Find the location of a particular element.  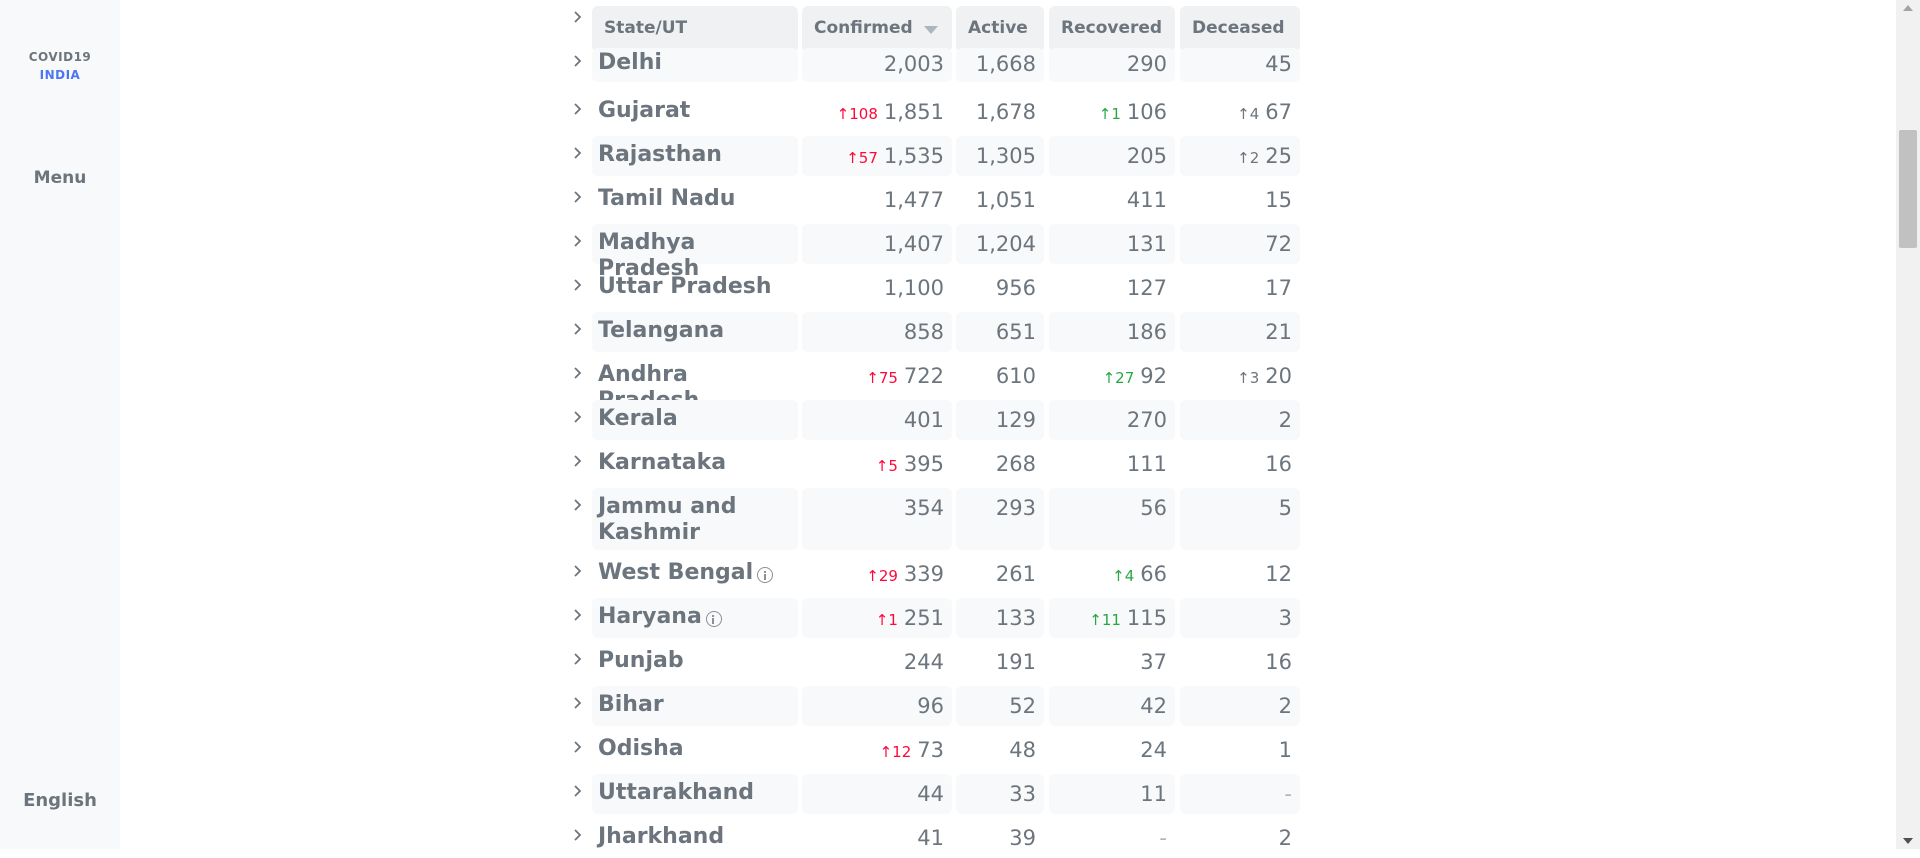

table-row: Gujarat ↑108 1,851 1,678 ↑1 106 ↑4 67 is located at coordinates (936, 112).